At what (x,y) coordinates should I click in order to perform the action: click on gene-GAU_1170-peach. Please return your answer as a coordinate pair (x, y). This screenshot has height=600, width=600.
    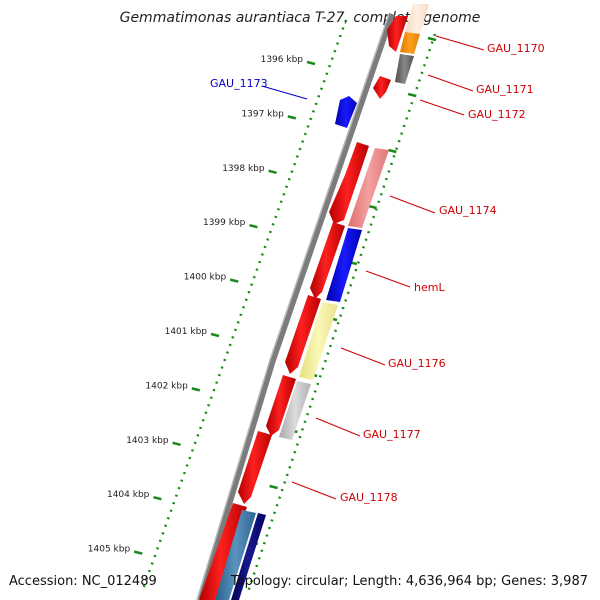
    Looking at the image, I should click on (417, 19).